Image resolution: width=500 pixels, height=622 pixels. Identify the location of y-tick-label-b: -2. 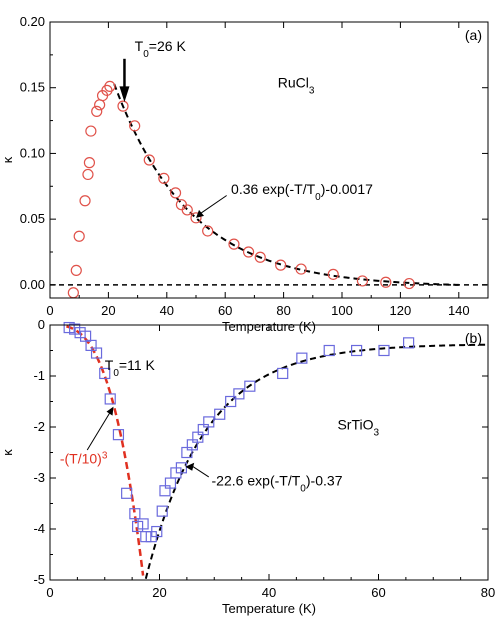
(39, 426).